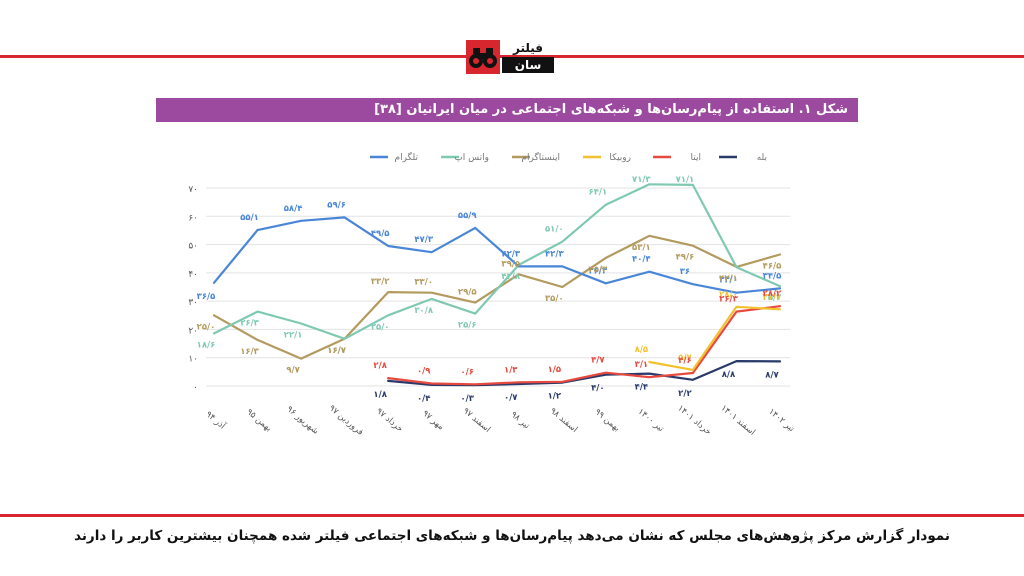  What do you see at coordinates (346, 420) in the screenshot?
I see `x-tick-label: فروردین ۹۷` at bounding box center [346, 420].